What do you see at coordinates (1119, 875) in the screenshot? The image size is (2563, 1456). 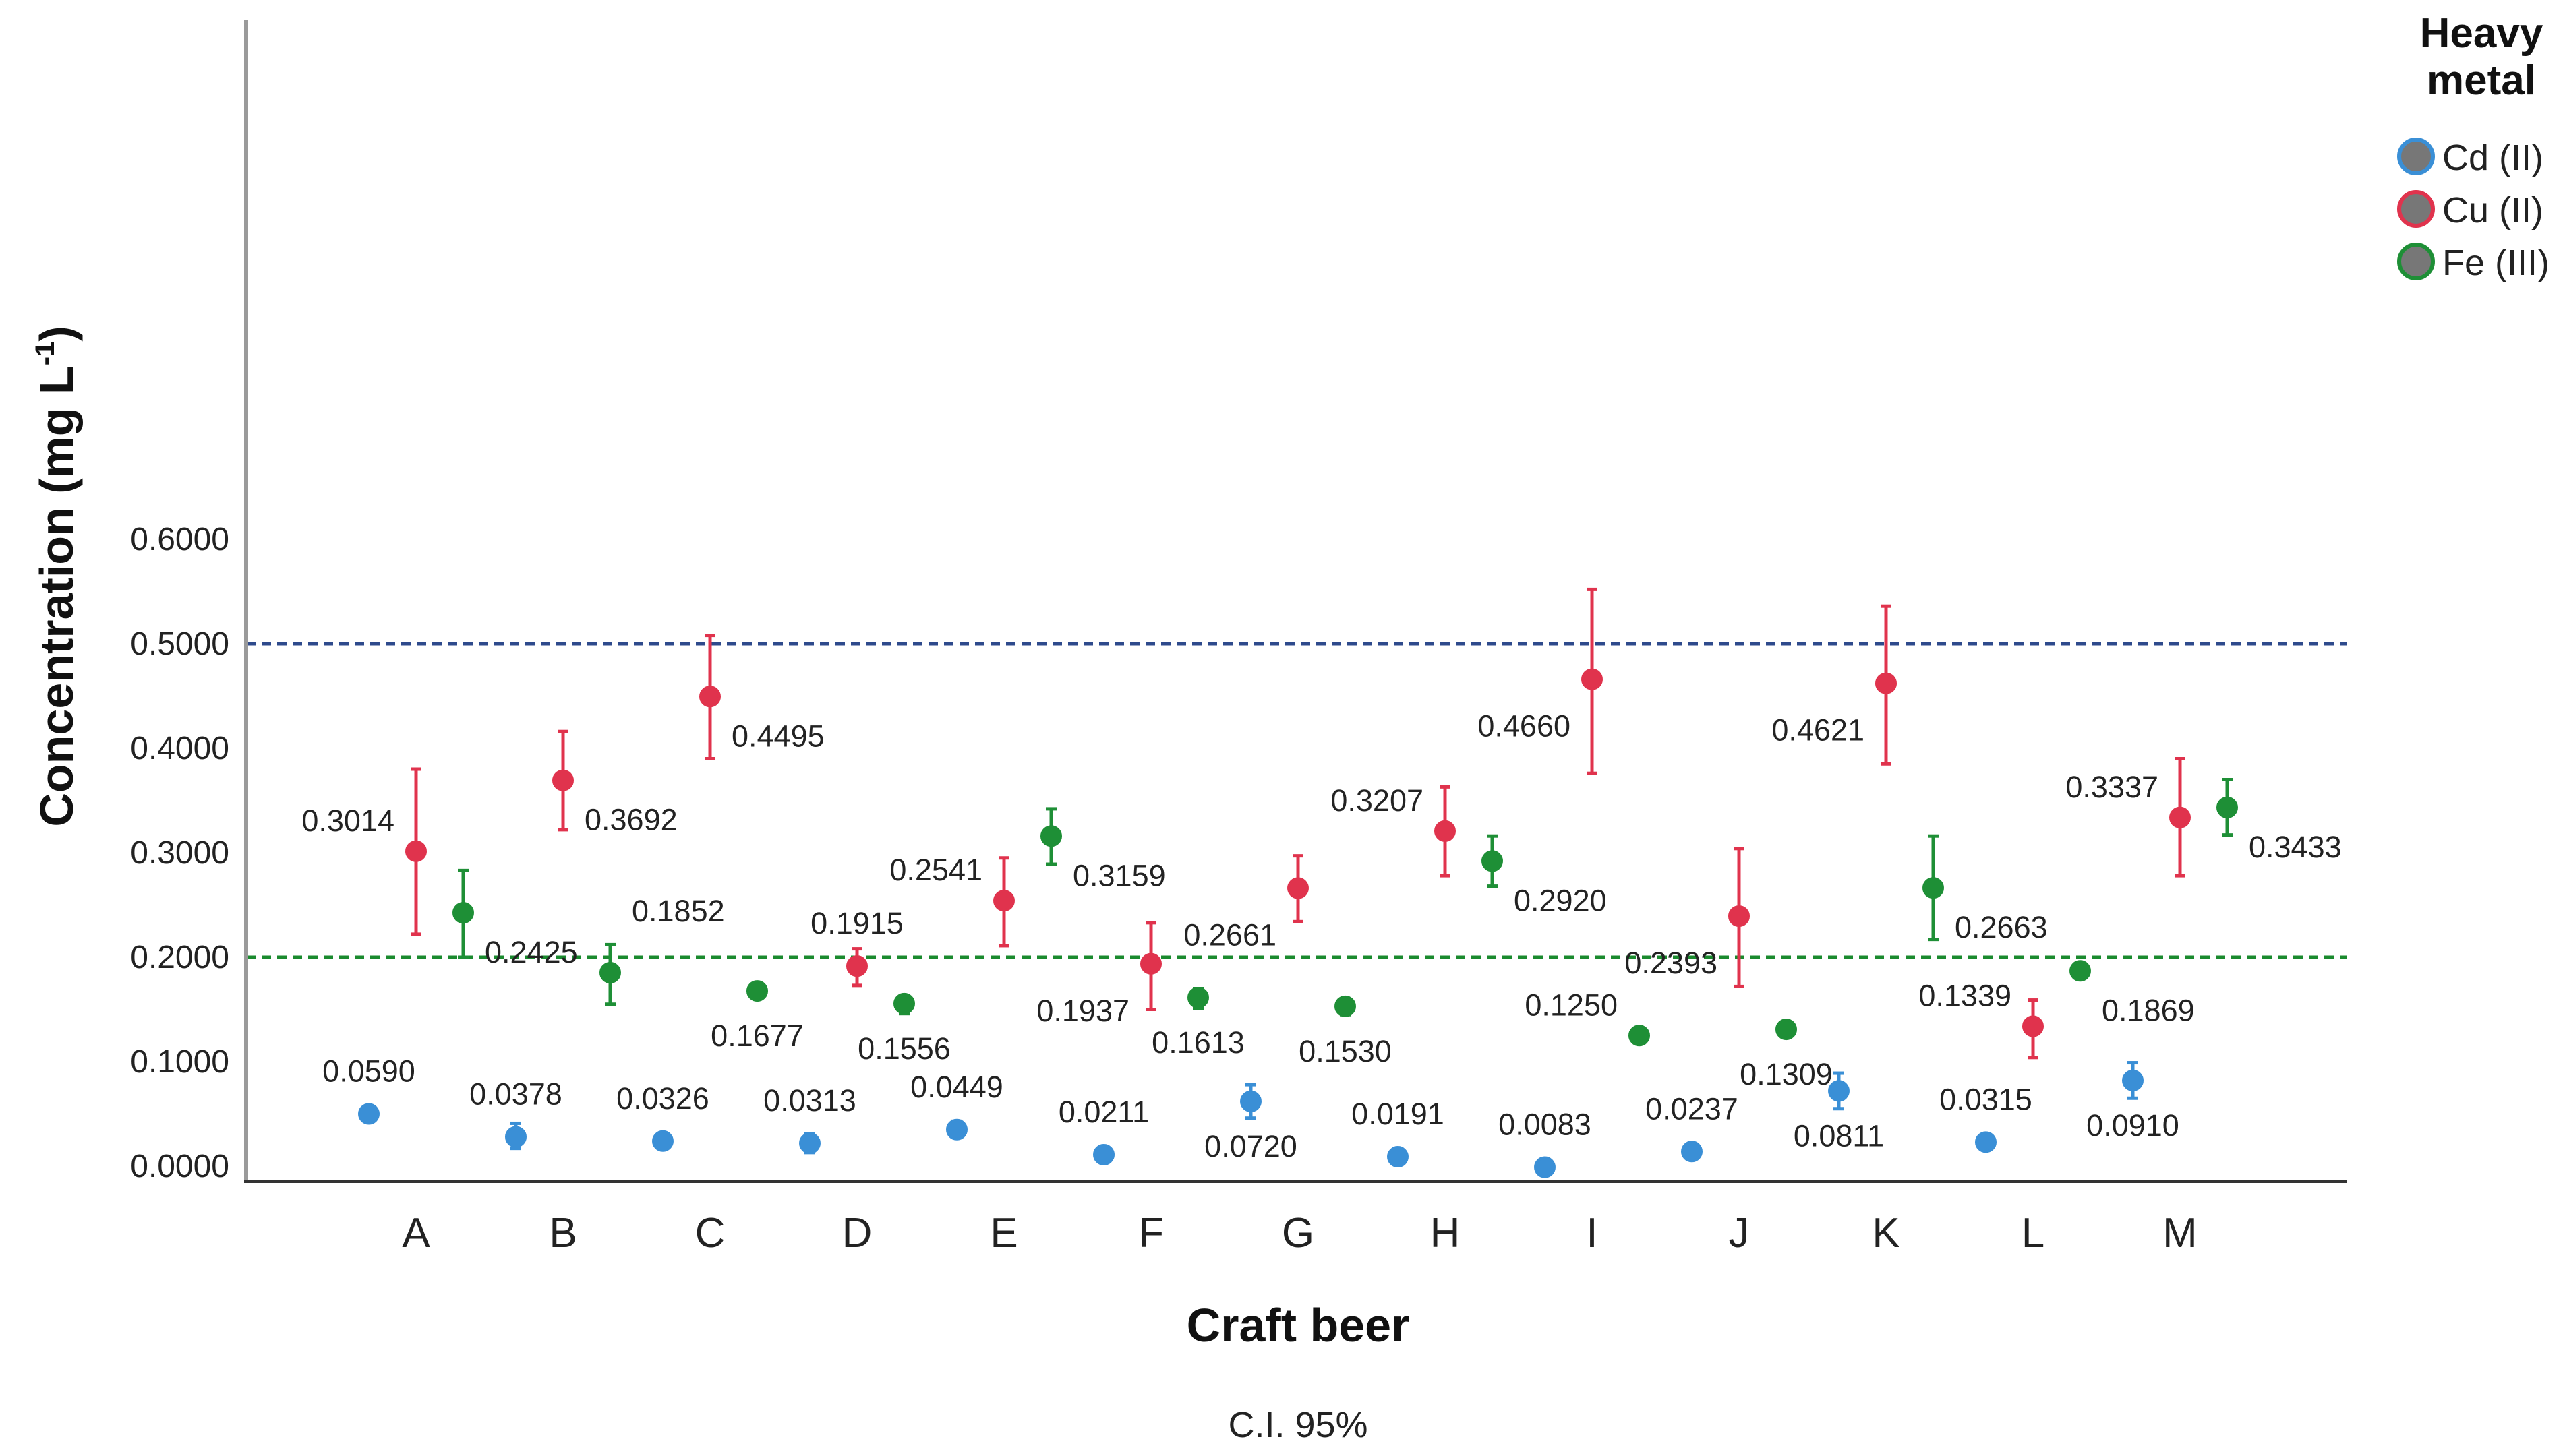 I see `data-label: 0.3159` at bounding box center [1119, 875].